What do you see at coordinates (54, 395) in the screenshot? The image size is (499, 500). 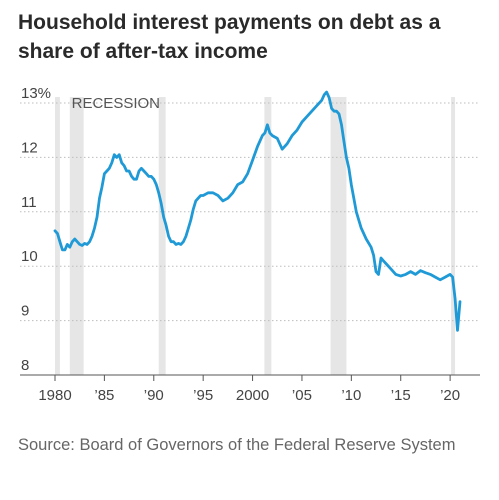 I see `x-tick-label-1980: 1980` at bounding box center [54, 395].